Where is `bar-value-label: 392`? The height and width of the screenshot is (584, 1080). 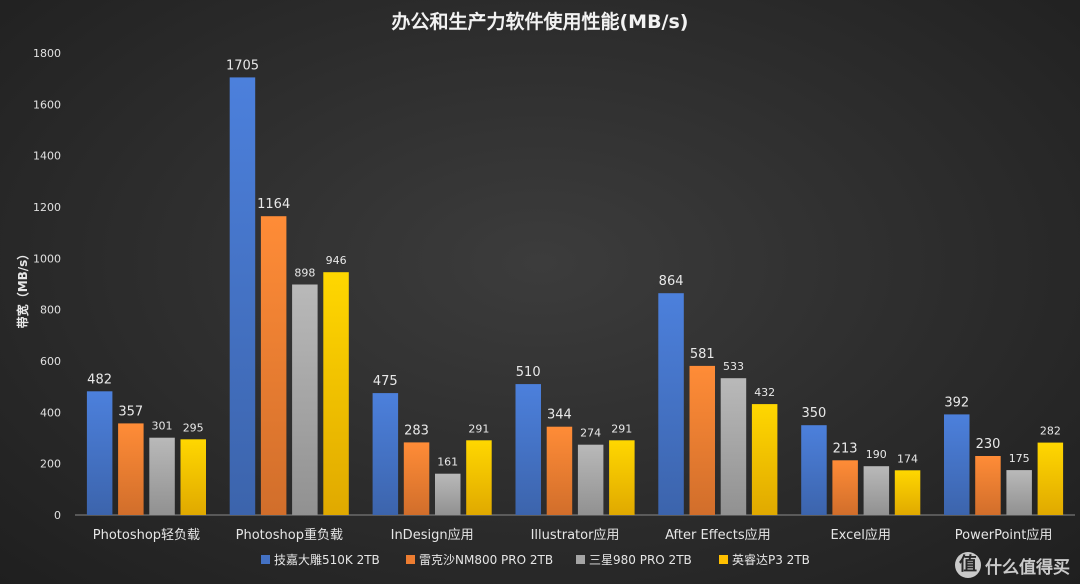 bar-value-label: 392 is located at coordinates (956, 402).